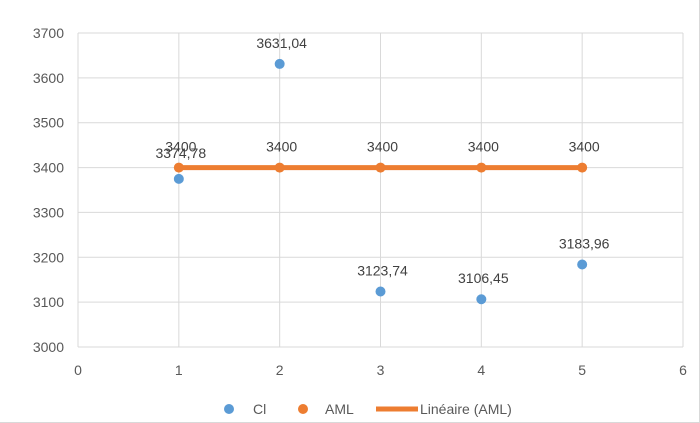 This screenshot has height=423, width=700. Describe the element at coordinates (280, 370) in the screenshot. I see `x-tick-label: 2` at that location.